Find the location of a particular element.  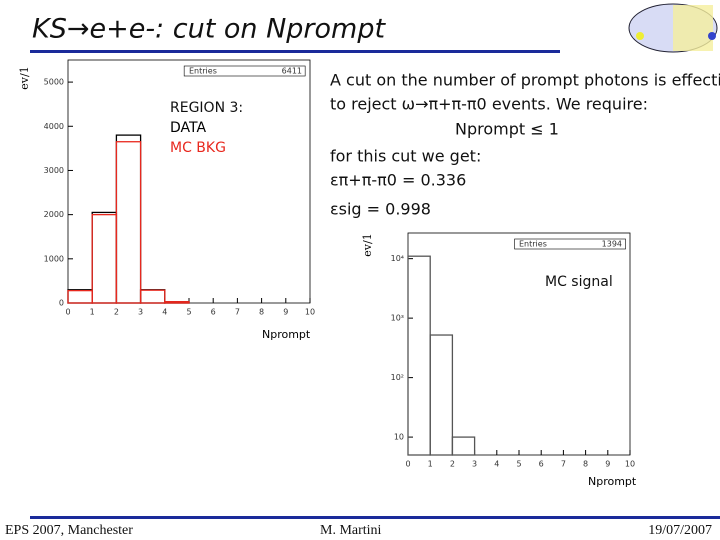

footer-text: M. Martini is located at coordinates (351, 530).